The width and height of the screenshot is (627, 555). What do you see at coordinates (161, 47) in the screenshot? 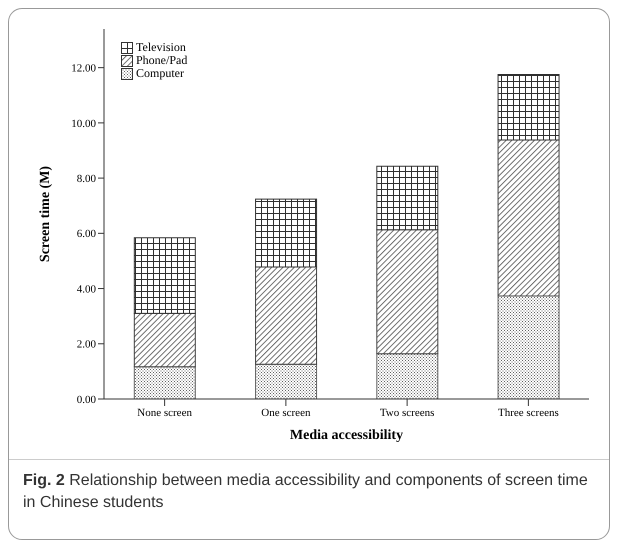
I see `legend-label: Television` at bounding box center [161, 47].